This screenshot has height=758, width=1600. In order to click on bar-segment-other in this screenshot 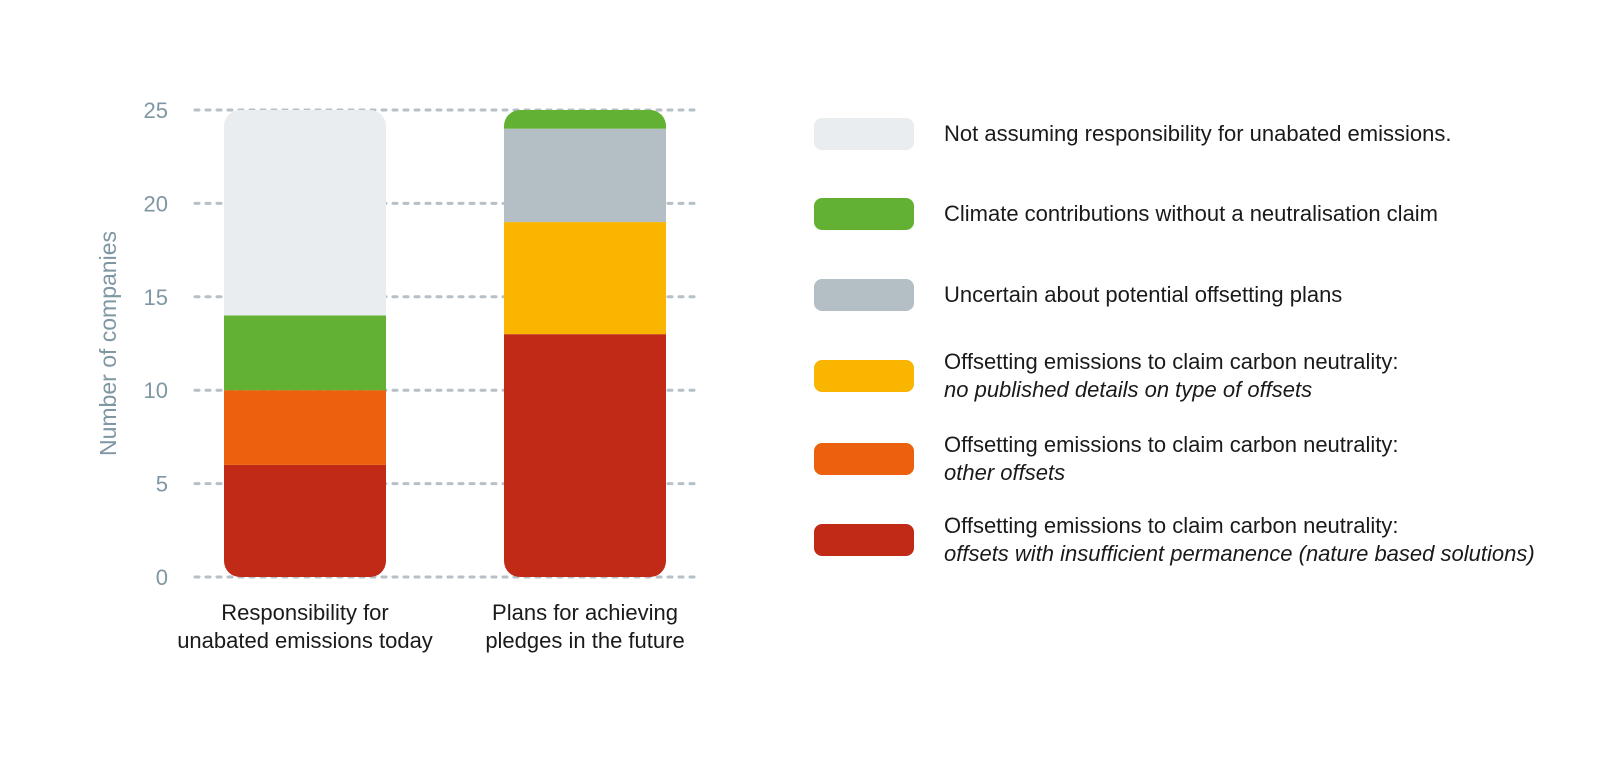, I will do `click(305, 427)`.